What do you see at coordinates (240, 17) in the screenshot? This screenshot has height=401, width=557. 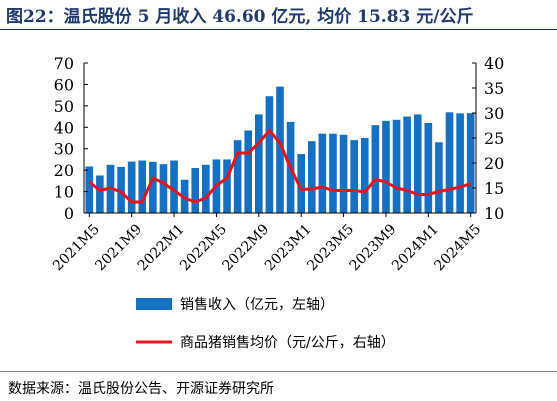 I see `figure-title: 图22：温氏股份 5 月收入 46.60 亿元, 均价 15.83 元/公斤` at bounding box center [240, 17].